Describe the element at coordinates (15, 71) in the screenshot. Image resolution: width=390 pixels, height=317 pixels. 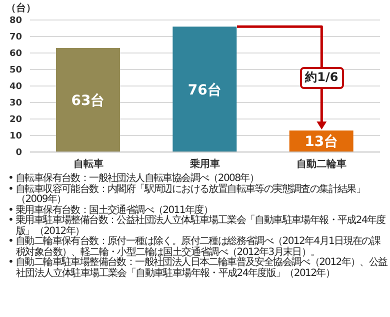
I see `y-tick-label: 50` at that location.